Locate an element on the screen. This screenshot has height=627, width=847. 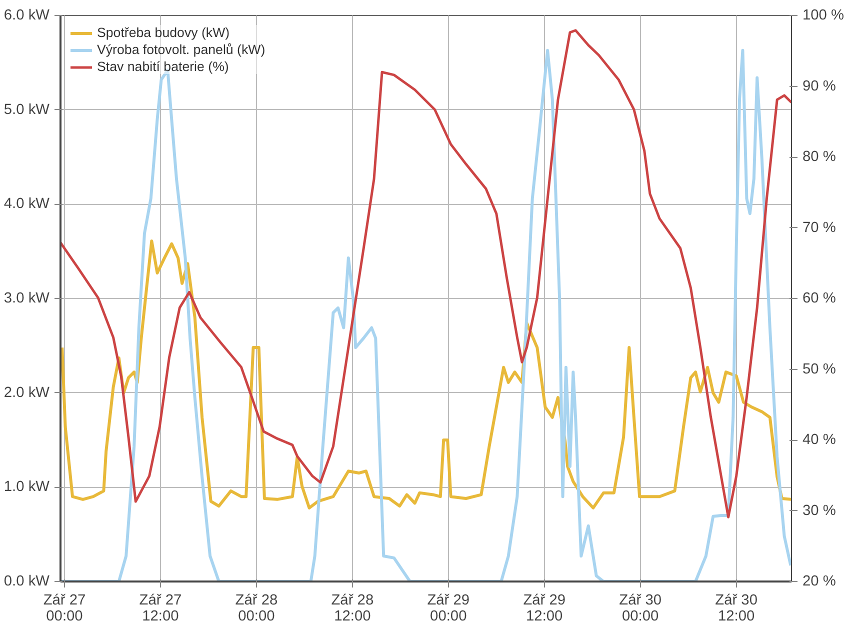
x-tick-label: Zář 27 00:00 is located at coordinates (64, 608).